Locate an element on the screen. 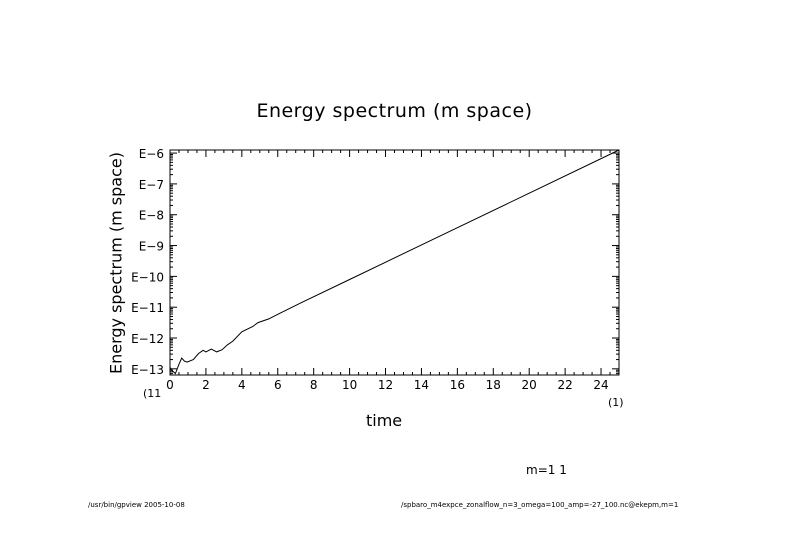  x-tick-label: 8 is located at coordinates (314, 385).